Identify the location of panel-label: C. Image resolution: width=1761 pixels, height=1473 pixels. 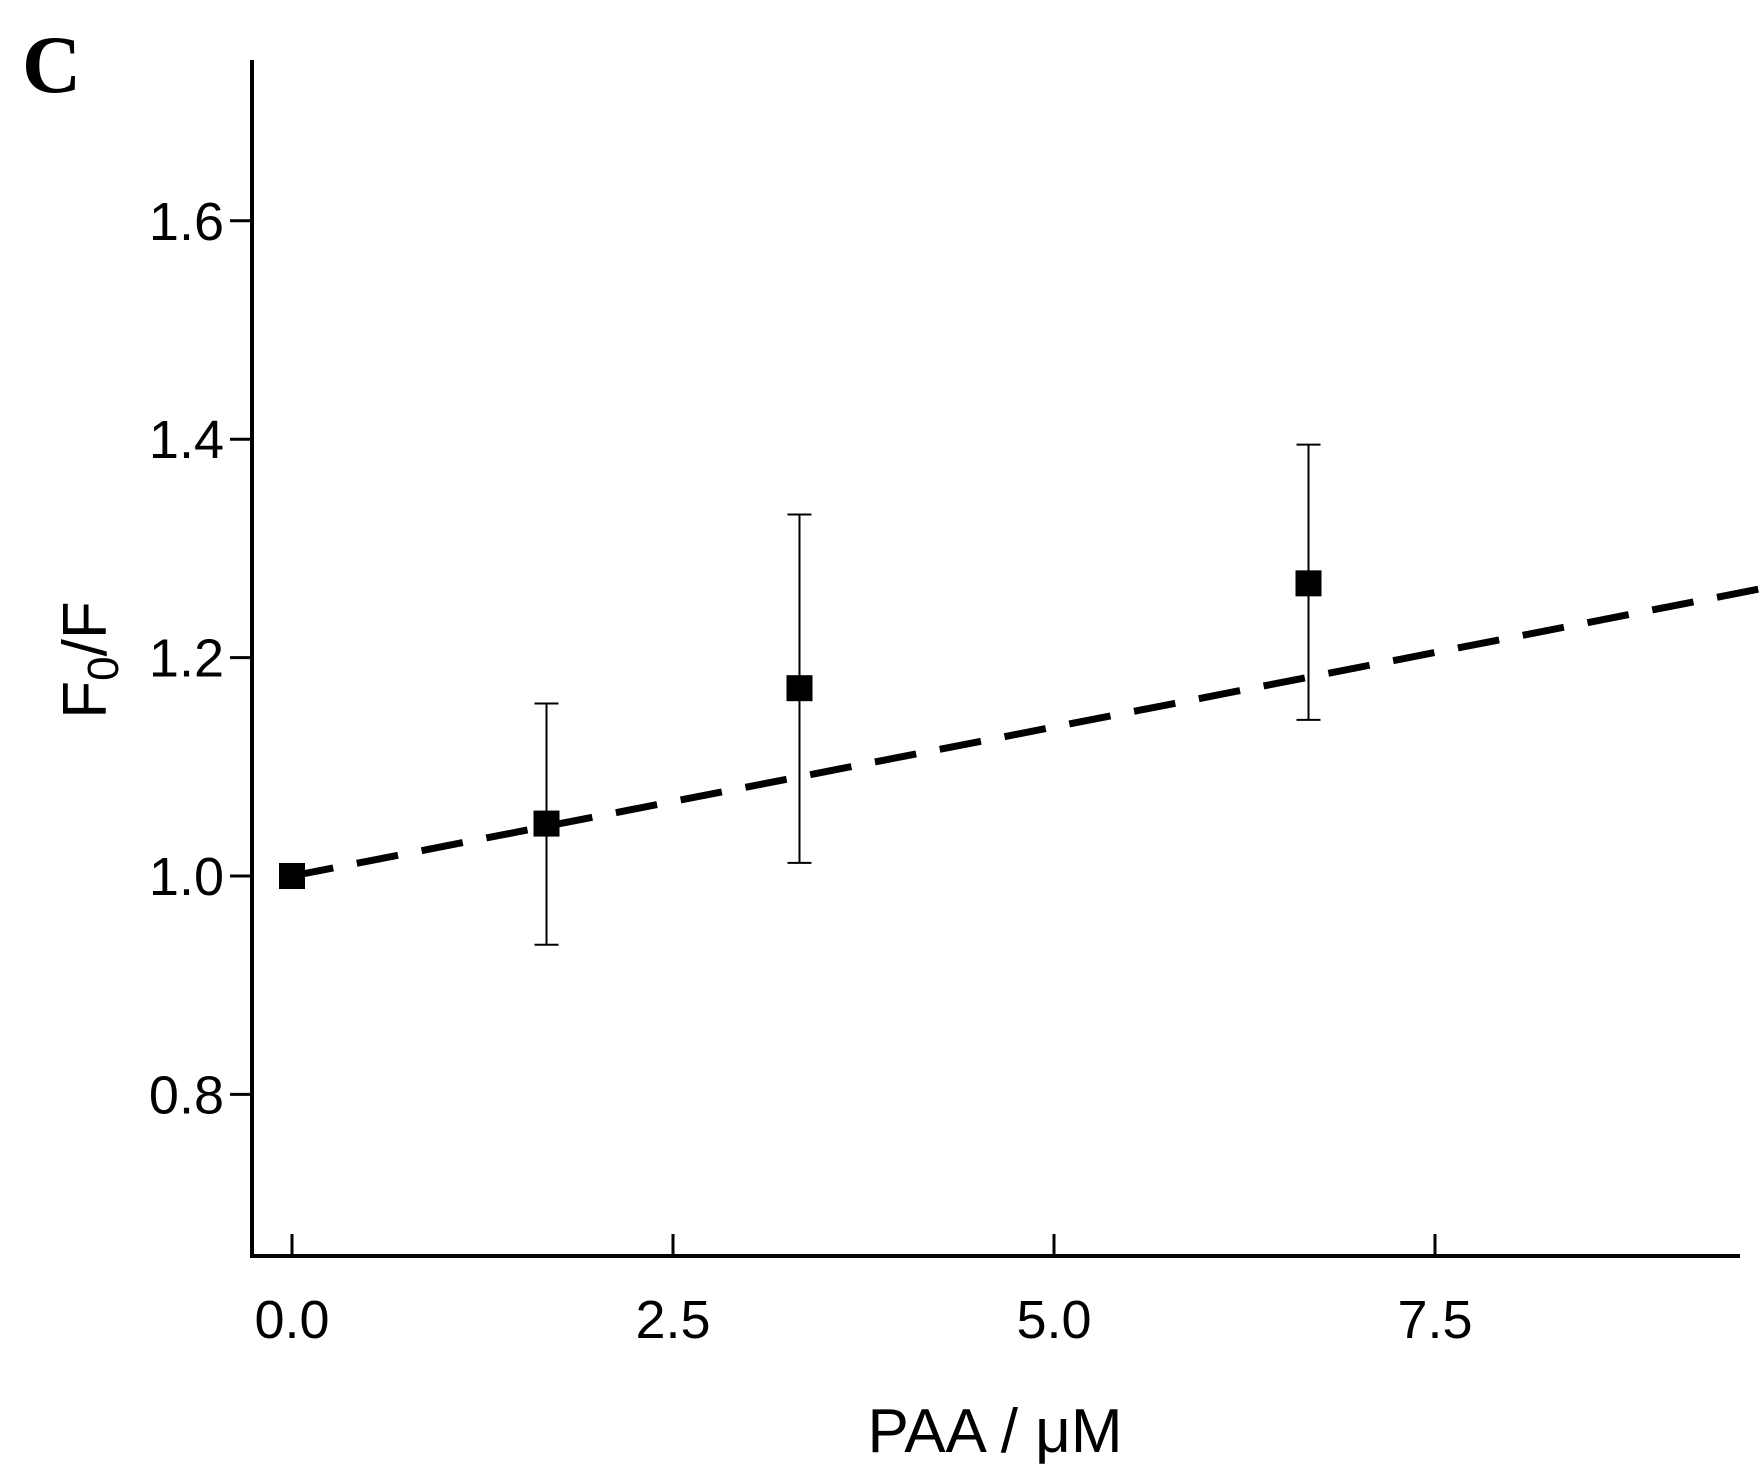
(51, 64).